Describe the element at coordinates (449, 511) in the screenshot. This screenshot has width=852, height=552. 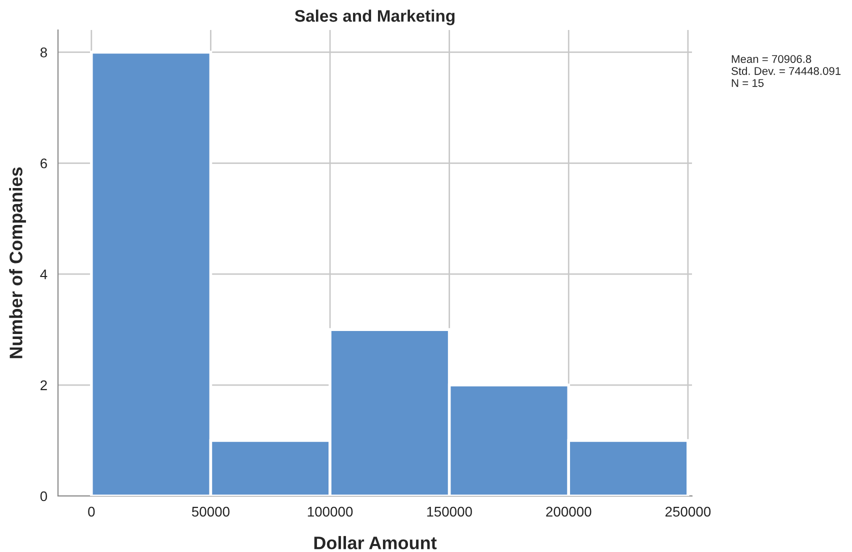
I see `x-tick-label: 150000` at that location.